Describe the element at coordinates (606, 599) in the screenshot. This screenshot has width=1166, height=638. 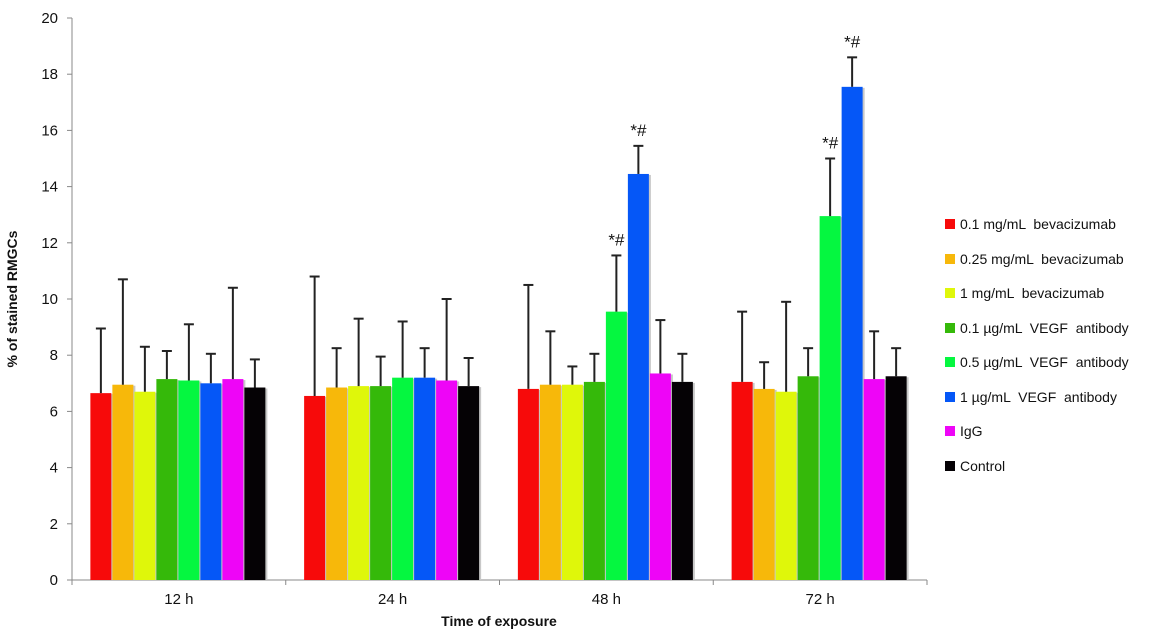
I see `x-tick-label: 48 h` at that location.